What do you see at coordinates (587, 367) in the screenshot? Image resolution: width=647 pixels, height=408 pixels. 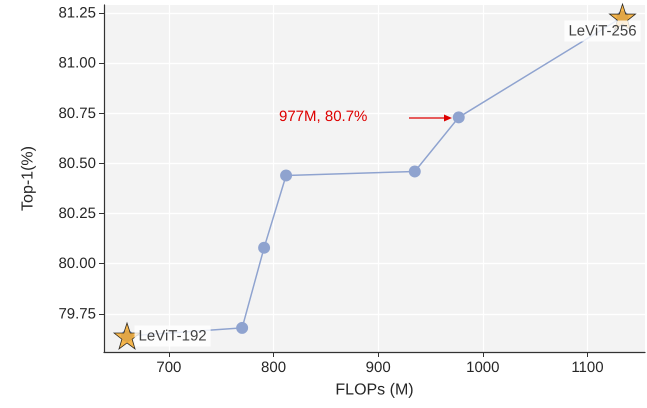 I see `x-tick-label: 1100` at bounding box center [587, 367].